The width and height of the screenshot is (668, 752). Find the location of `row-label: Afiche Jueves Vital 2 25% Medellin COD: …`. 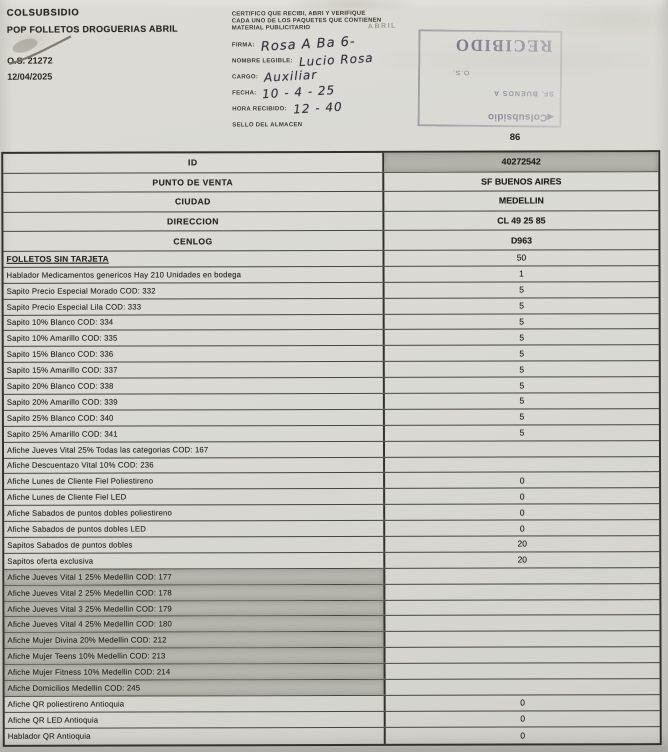

row-label: Afiche Jueves Vital 2 25% Medellin COD: … is located at coordinates (195, 592).